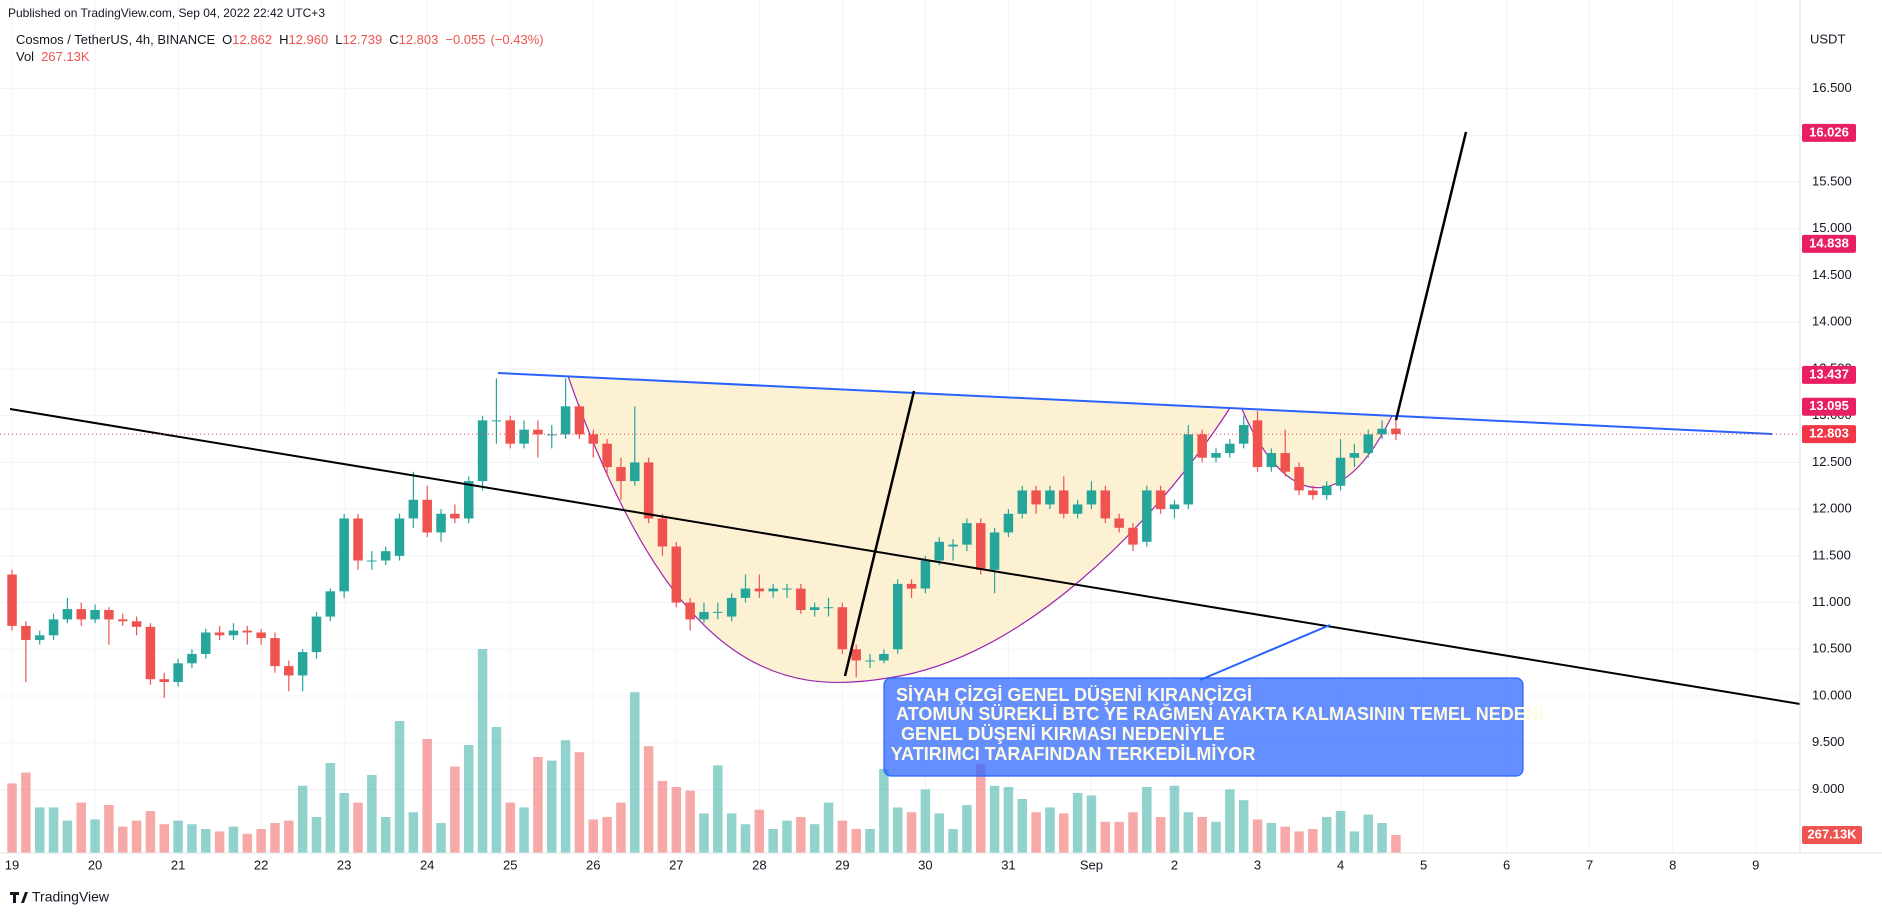 The image size is (1882, 916). I want to click on volume-tag, so click(1832, 834).